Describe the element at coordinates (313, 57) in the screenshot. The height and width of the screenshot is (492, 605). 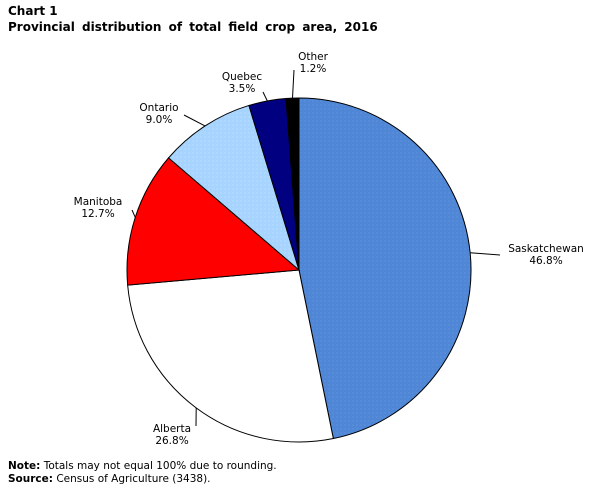
I see `slice-label-other: Other` at that location.